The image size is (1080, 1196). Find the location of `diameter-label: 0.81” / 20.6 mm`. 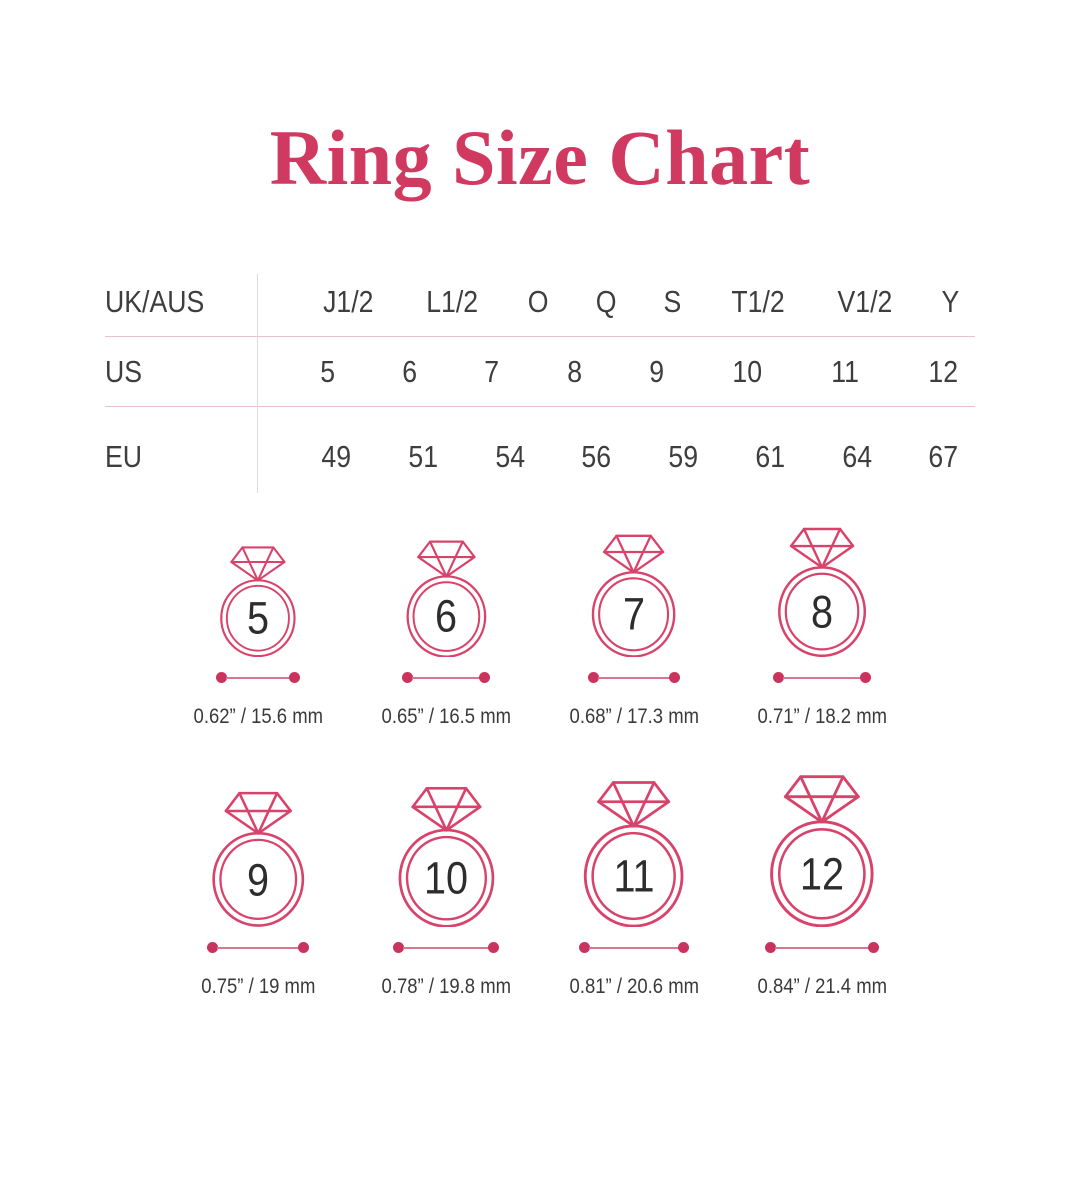

diameter-label: 0.81” / 20.6 mm is located at coordinates (634, 986).